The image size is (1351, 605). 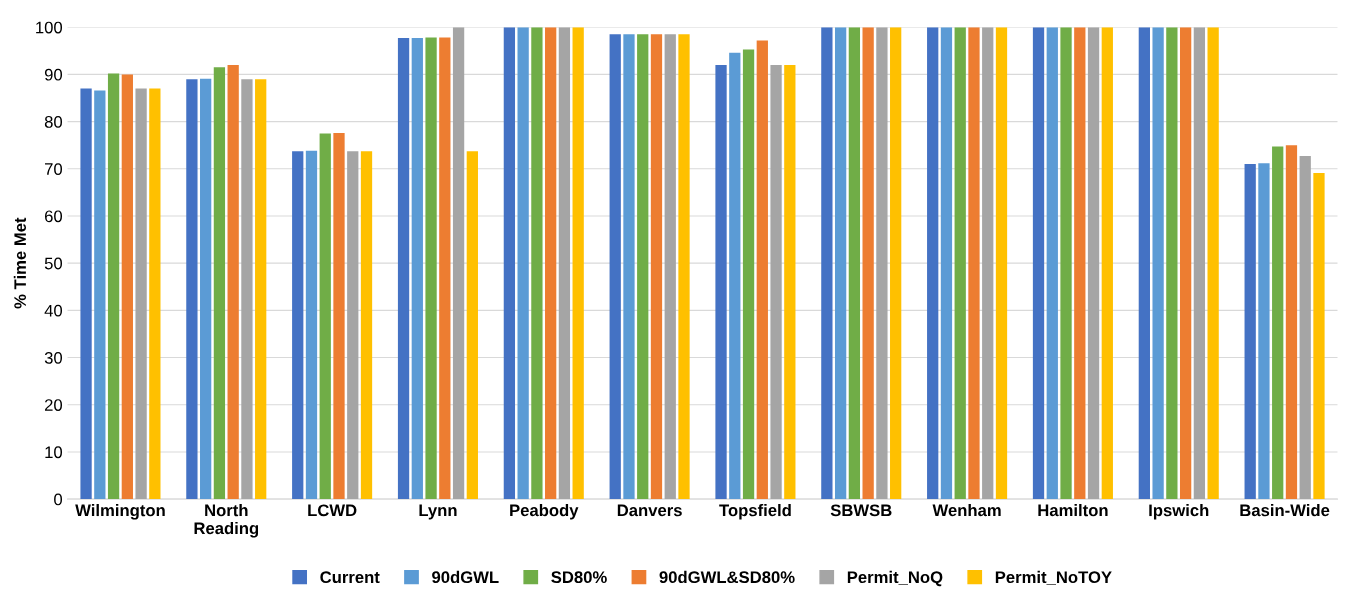 I want to click on x-tick-label: SBWSB, so click(x=861, y=510).